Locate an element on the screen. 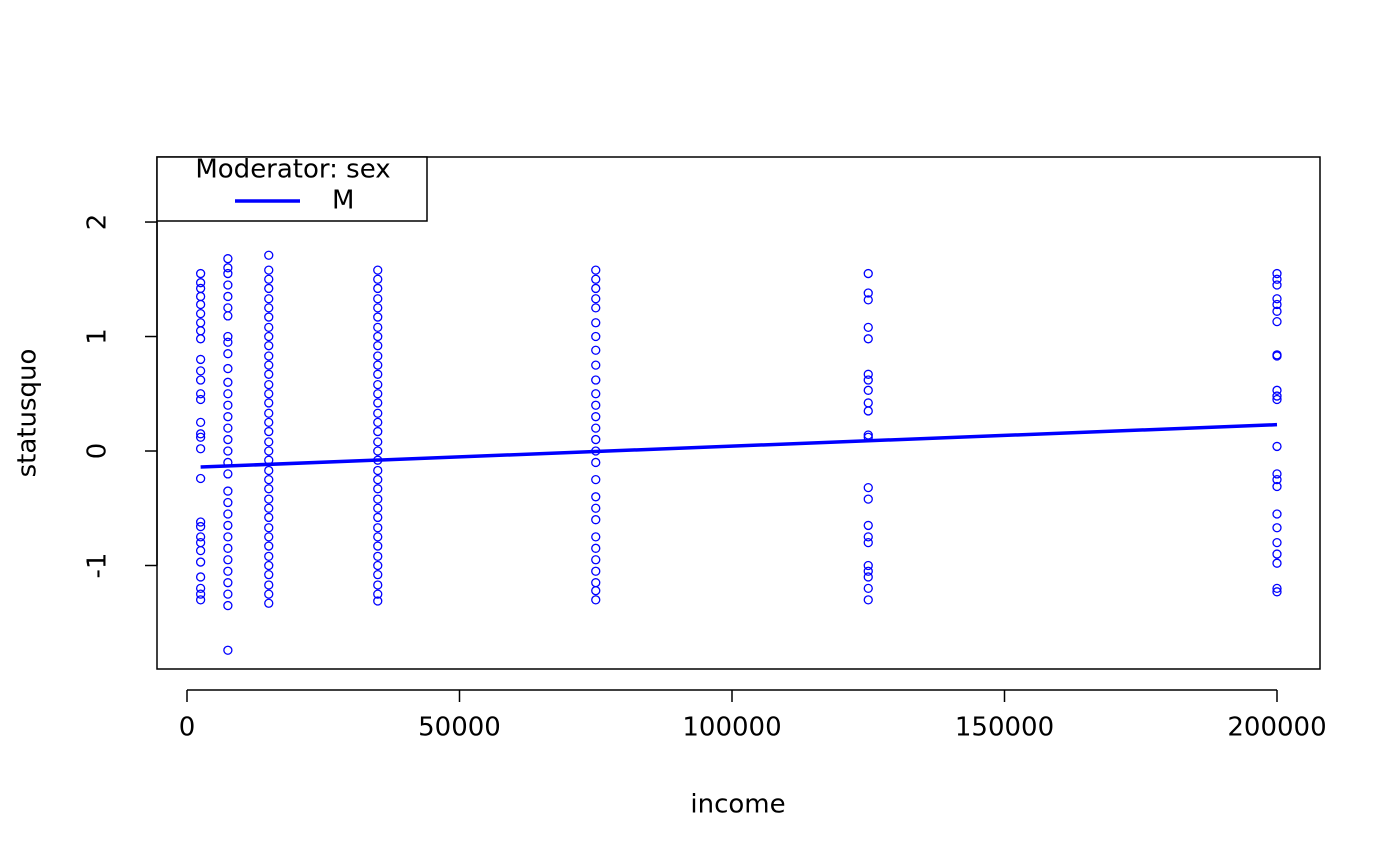  fit-line is located at coordinates (739, 445).